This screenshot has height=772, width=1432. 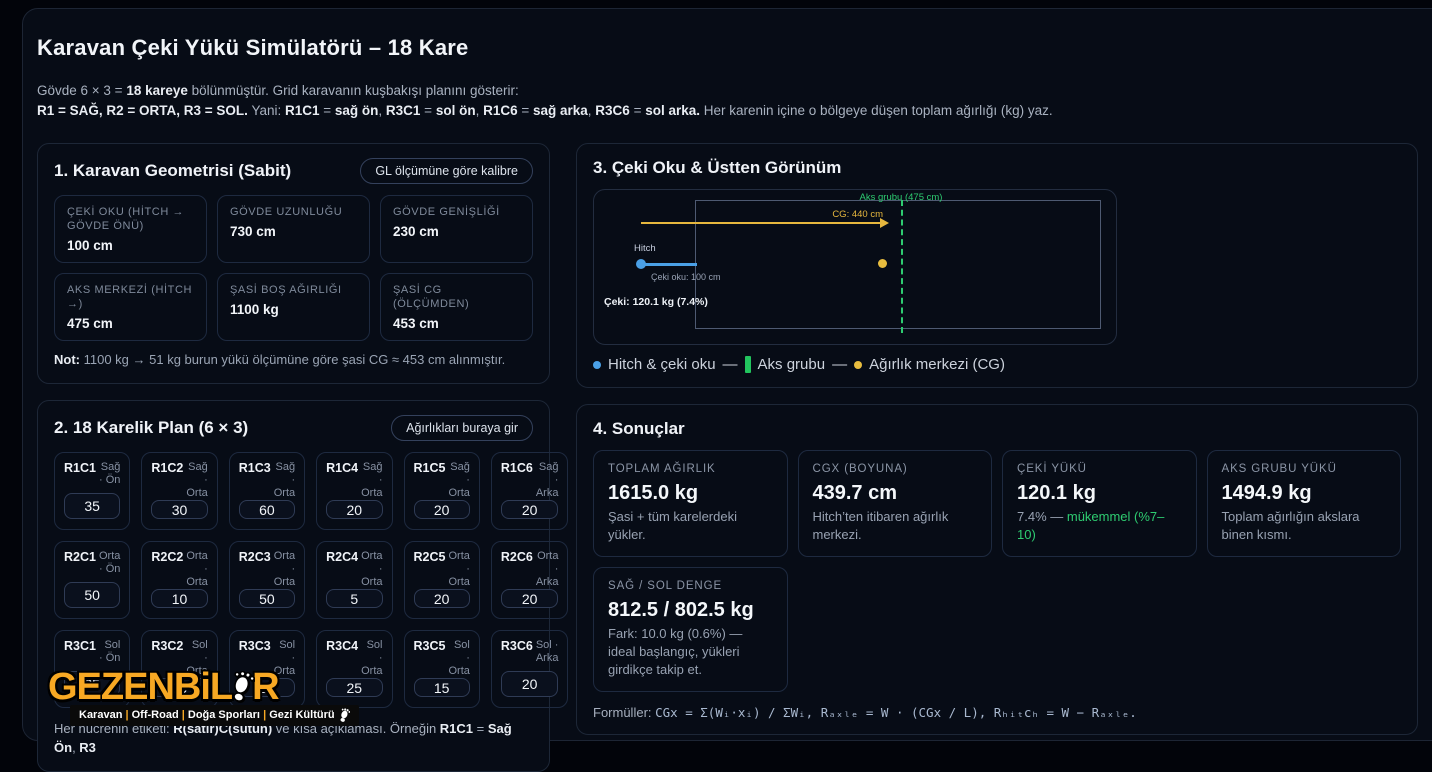 What do you see at coordinates (109, 473) in the screenshot?
I see `cell-desc: Sağ · Ön` at bounding box center [109, 473].